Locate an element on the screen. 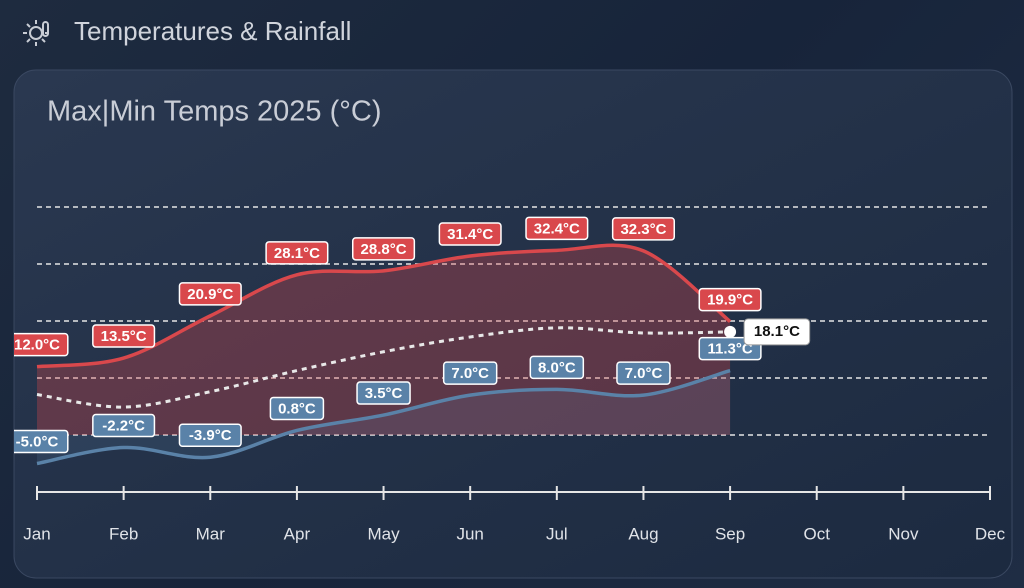  header-title: Temperatures & Rainfall is located at coordinates (212, 31).